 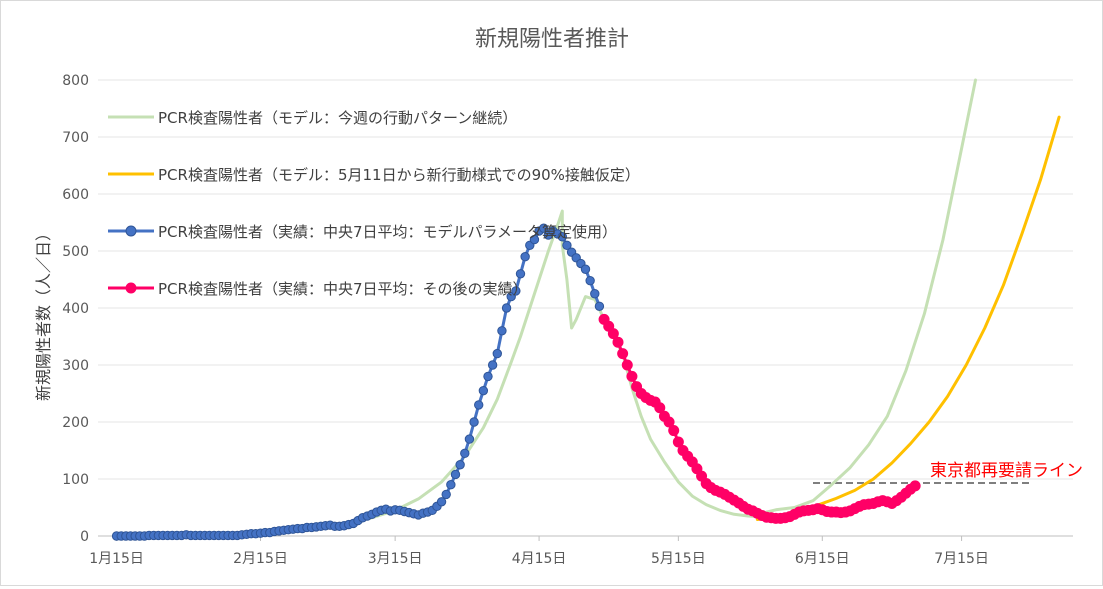 I want to click on x-tick-label: 2月15日, so click(x=260, y=559).